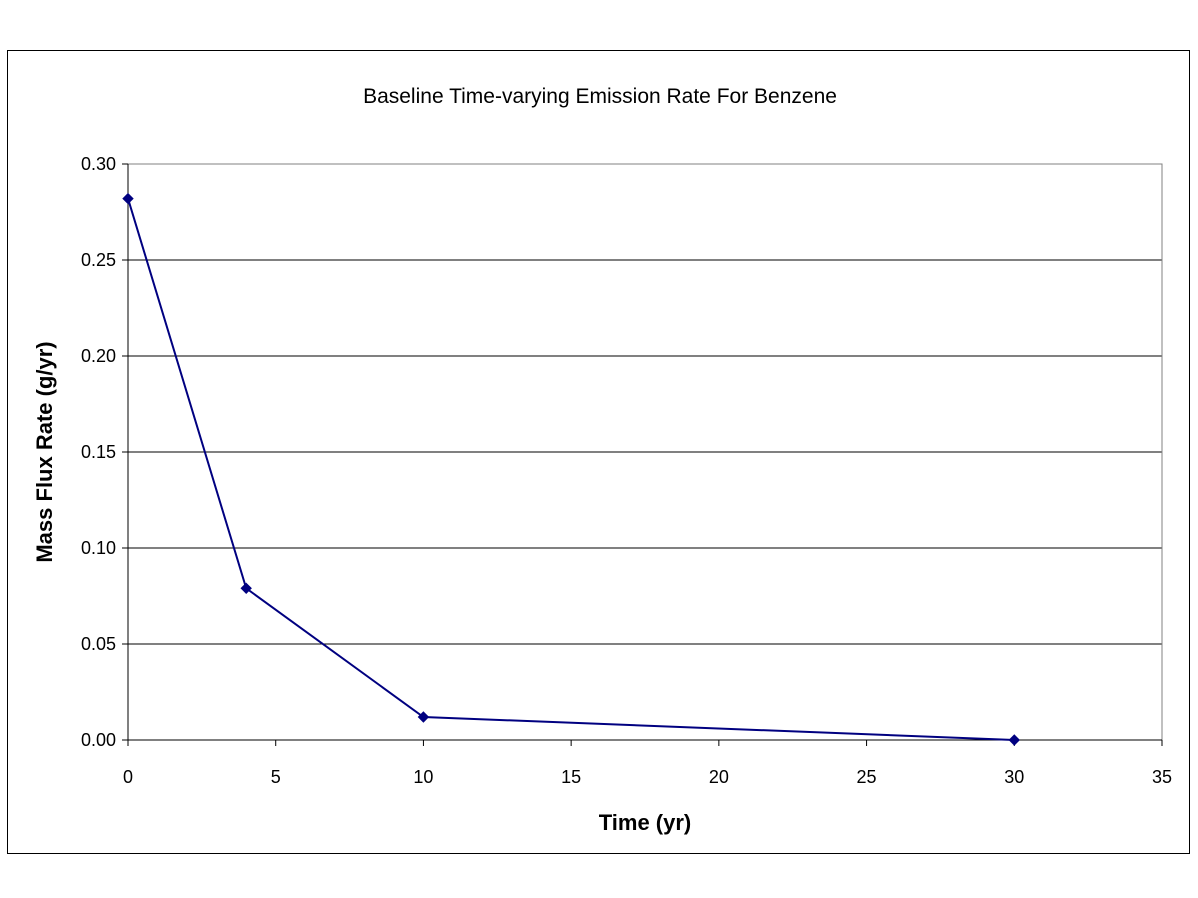  What do you see at coordinates (98, 644) in the screenshot?
I see `y-tick-label: 0.05` at bounding box center [98, 644].